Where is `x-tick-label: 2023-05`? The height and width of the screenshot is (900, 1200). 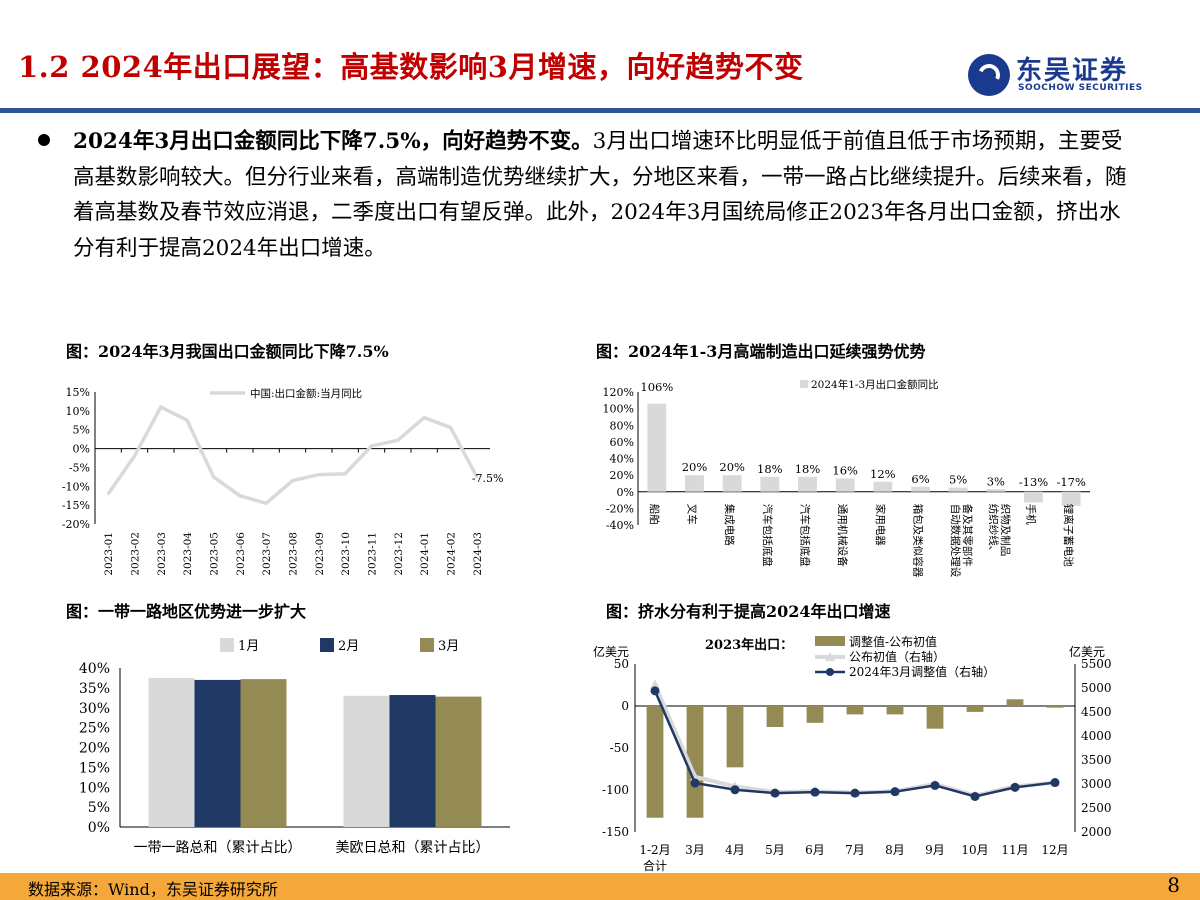 x-tick-label: 2023-05 is located at coordinates (215, 554).